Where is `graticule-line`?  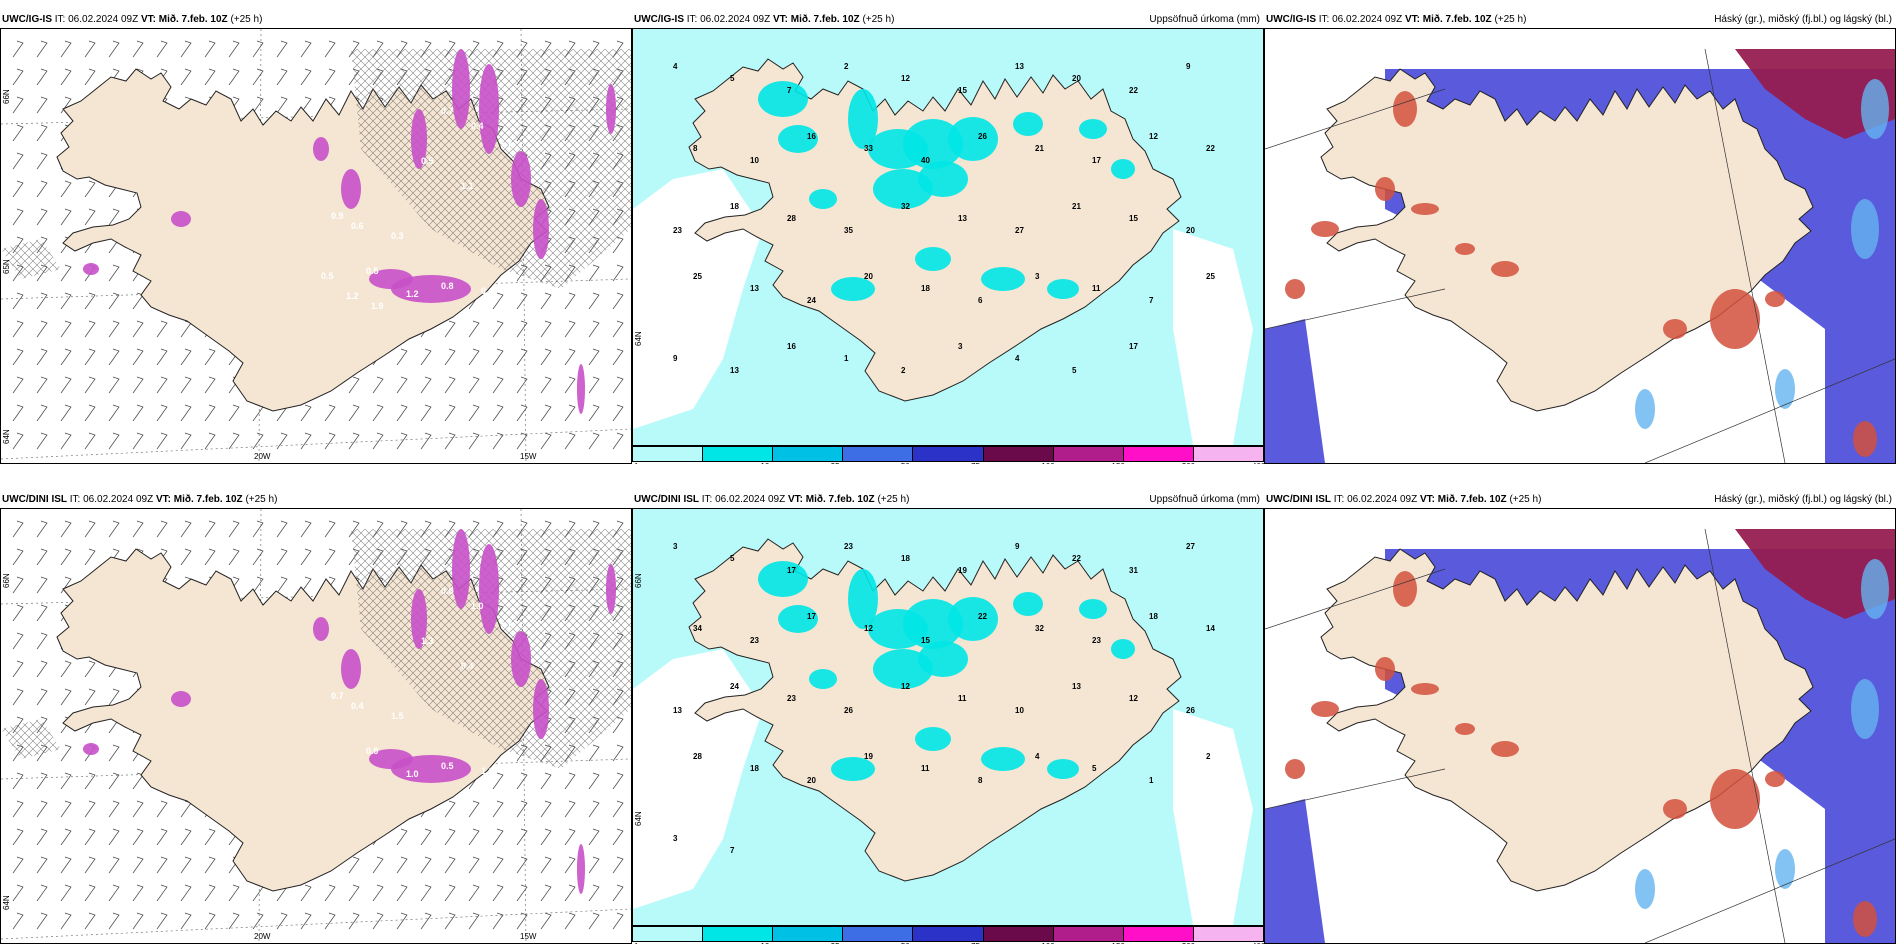 graticule-line is located at coordinates (1355, 789).